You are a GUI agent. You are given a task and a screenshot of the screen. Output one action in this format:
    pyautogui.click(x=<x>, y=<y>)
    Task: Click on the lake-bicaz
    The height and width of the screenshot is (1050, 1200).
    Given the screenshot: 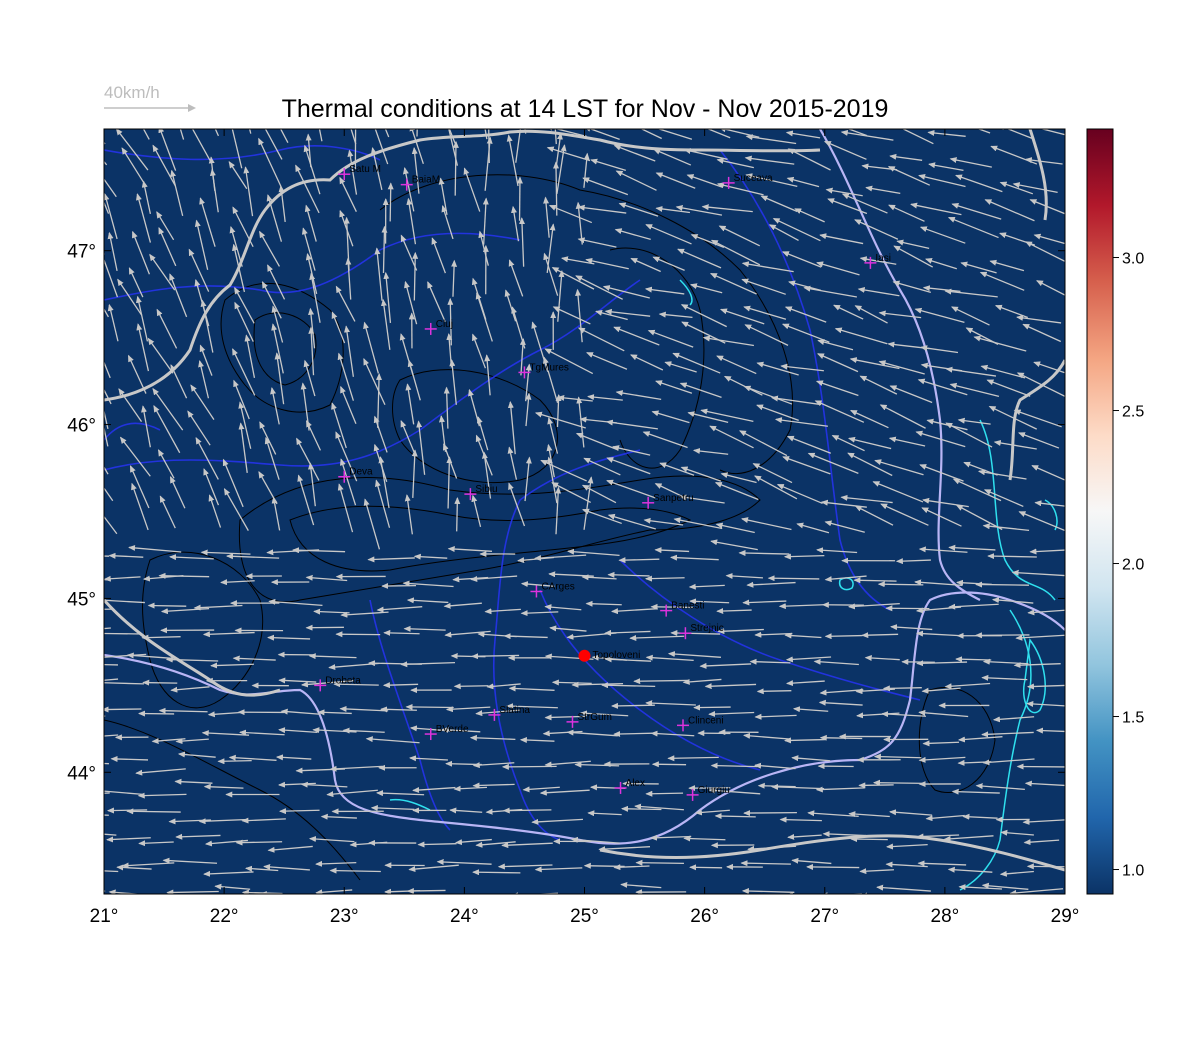 What is the action you would take?
    pyautogui.click(x=686, y=292)
    